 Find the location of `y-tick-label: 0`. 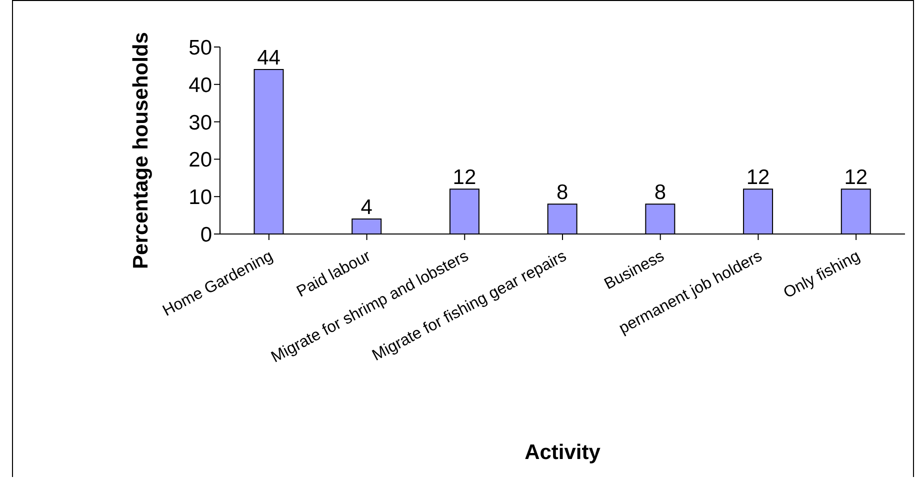

y-tick-label: 0 is located at coordinates (206, 234).